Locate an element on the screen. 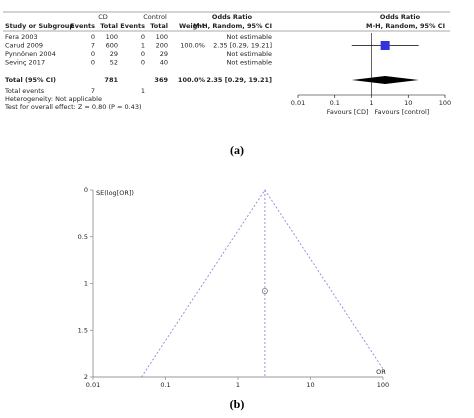 The width and height of the screenshot is (474, 418). favours-label: Favours [CD] is located at coordinates (348, 112).